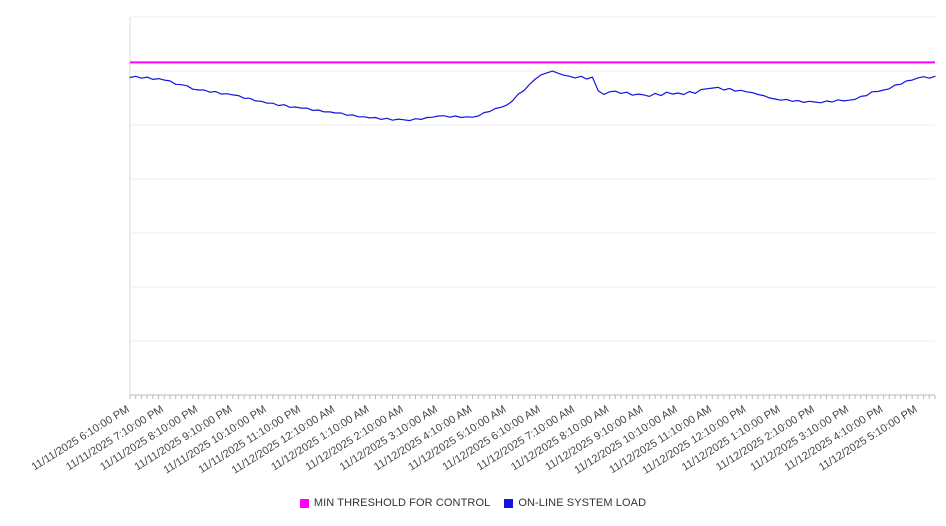  What do you see at coordinates (509, 503) in the screenshot?
I see `legend-swatch-system-load-icon` at bounding box center [509, 503].